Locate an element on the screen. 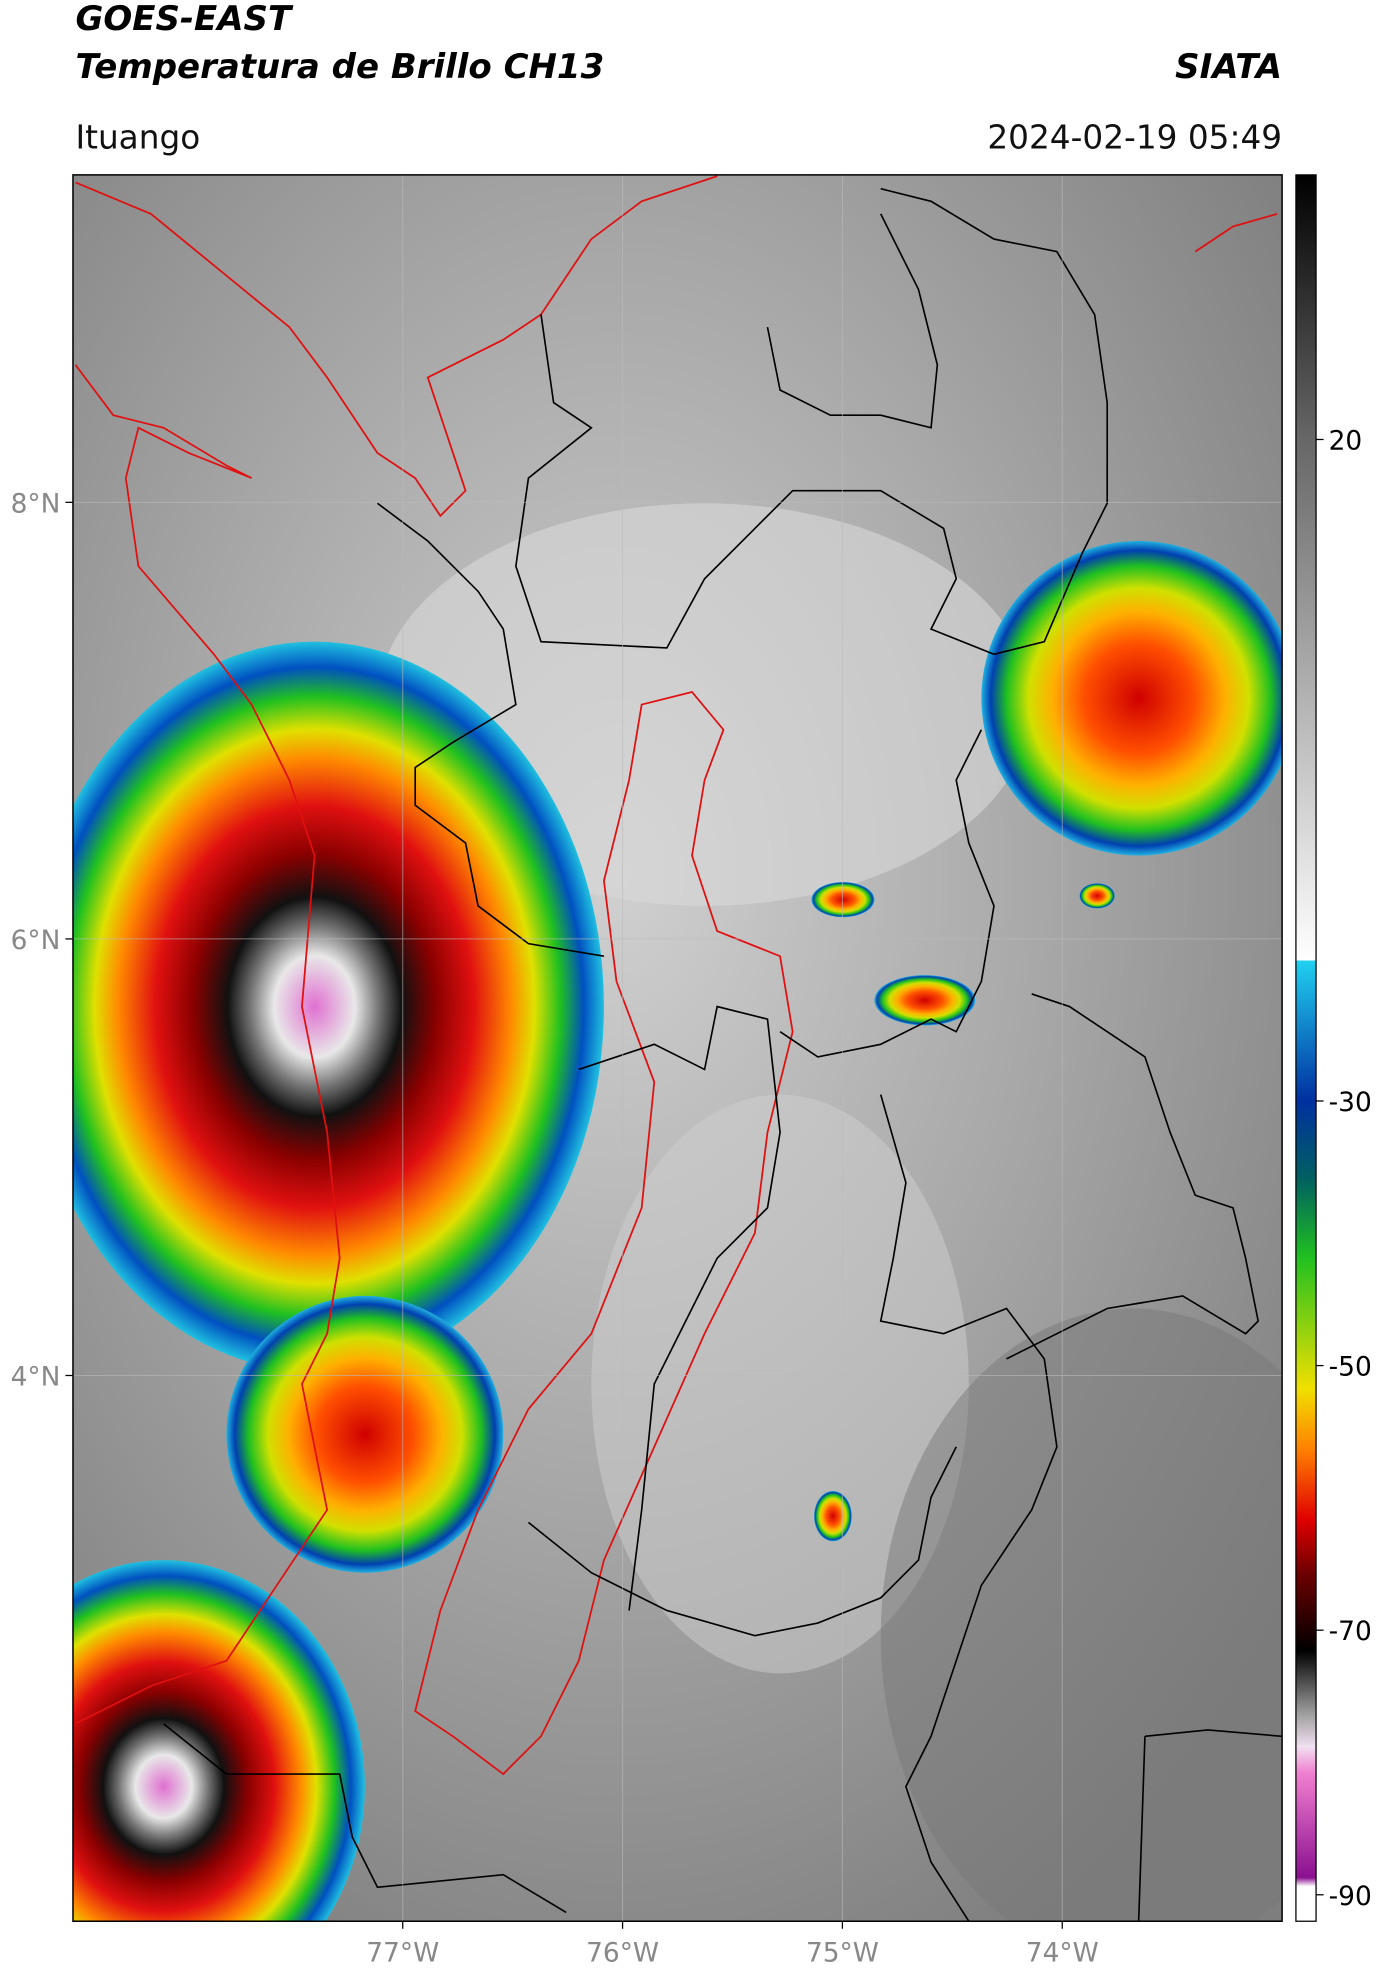 The image size is (1384, 1981). subtitle: Temperatura de Brillo CH13 is located at coordinates (339, 67).